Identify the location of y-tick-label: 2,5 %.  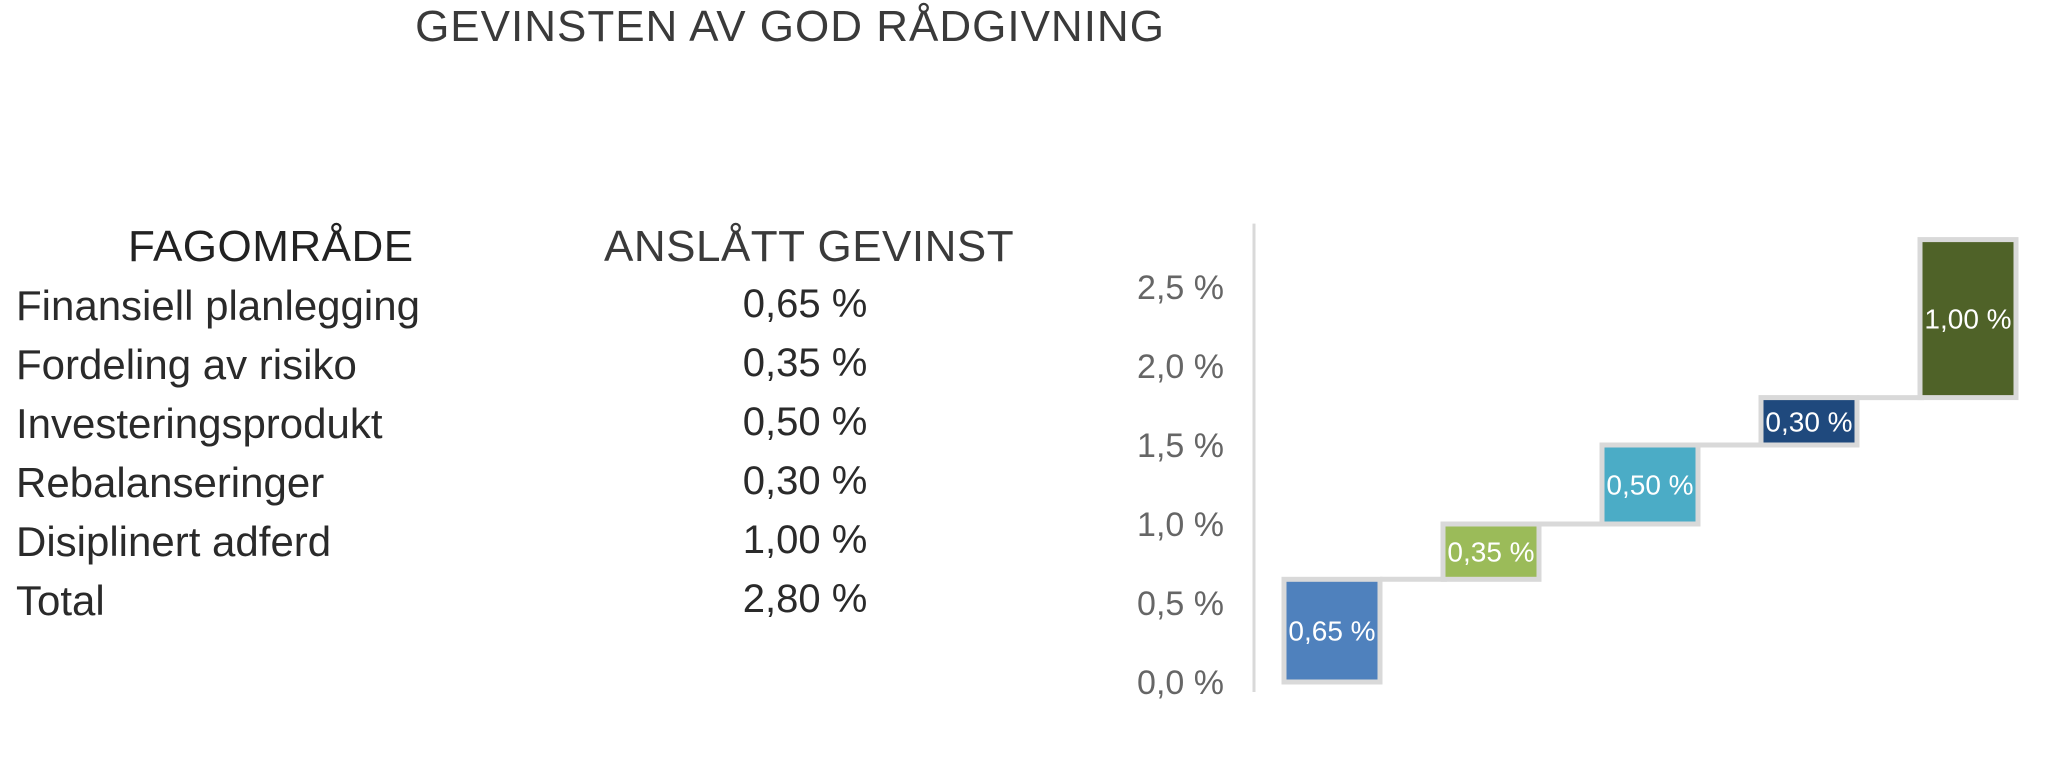
(1180, 288).